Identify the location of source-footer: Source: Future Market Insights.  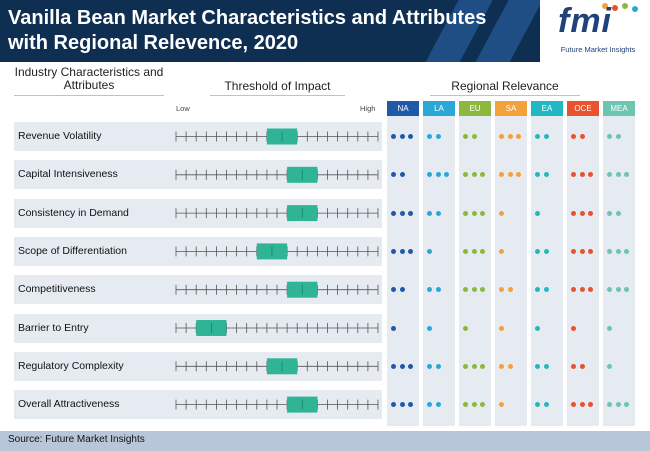
(325, 441).